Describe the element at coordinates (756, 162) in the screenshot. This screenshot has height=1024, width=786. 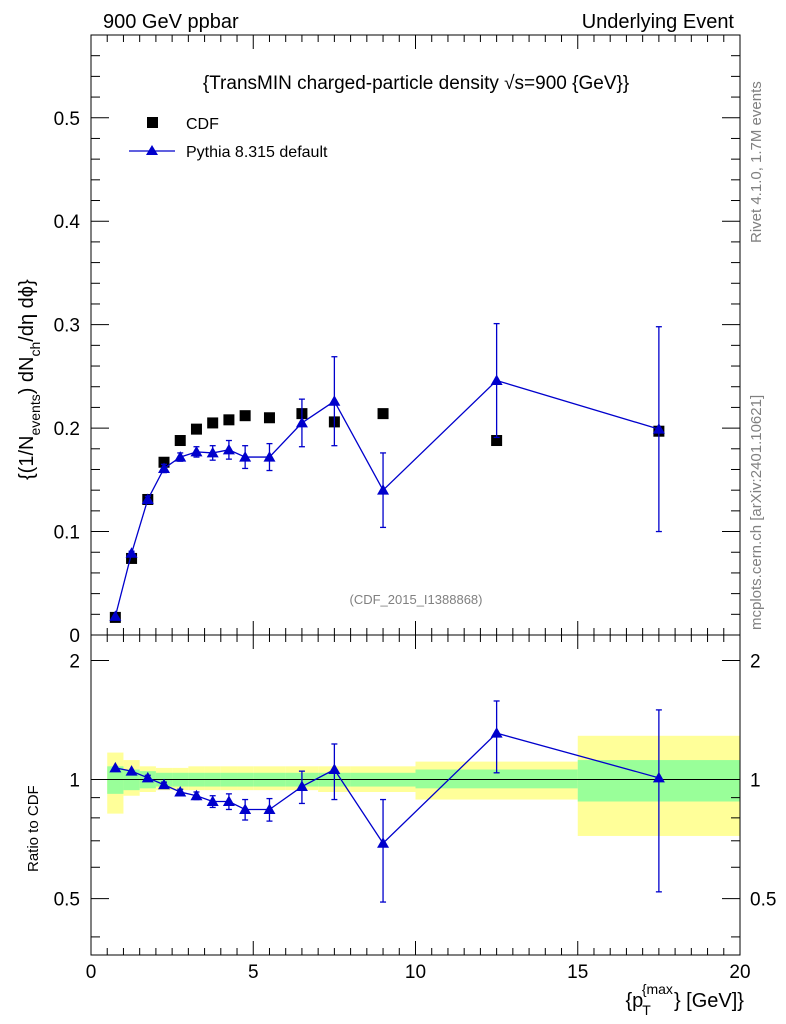
I see `rivet-version-label: Rivet 4.1.0, 1.7M events` at that location.